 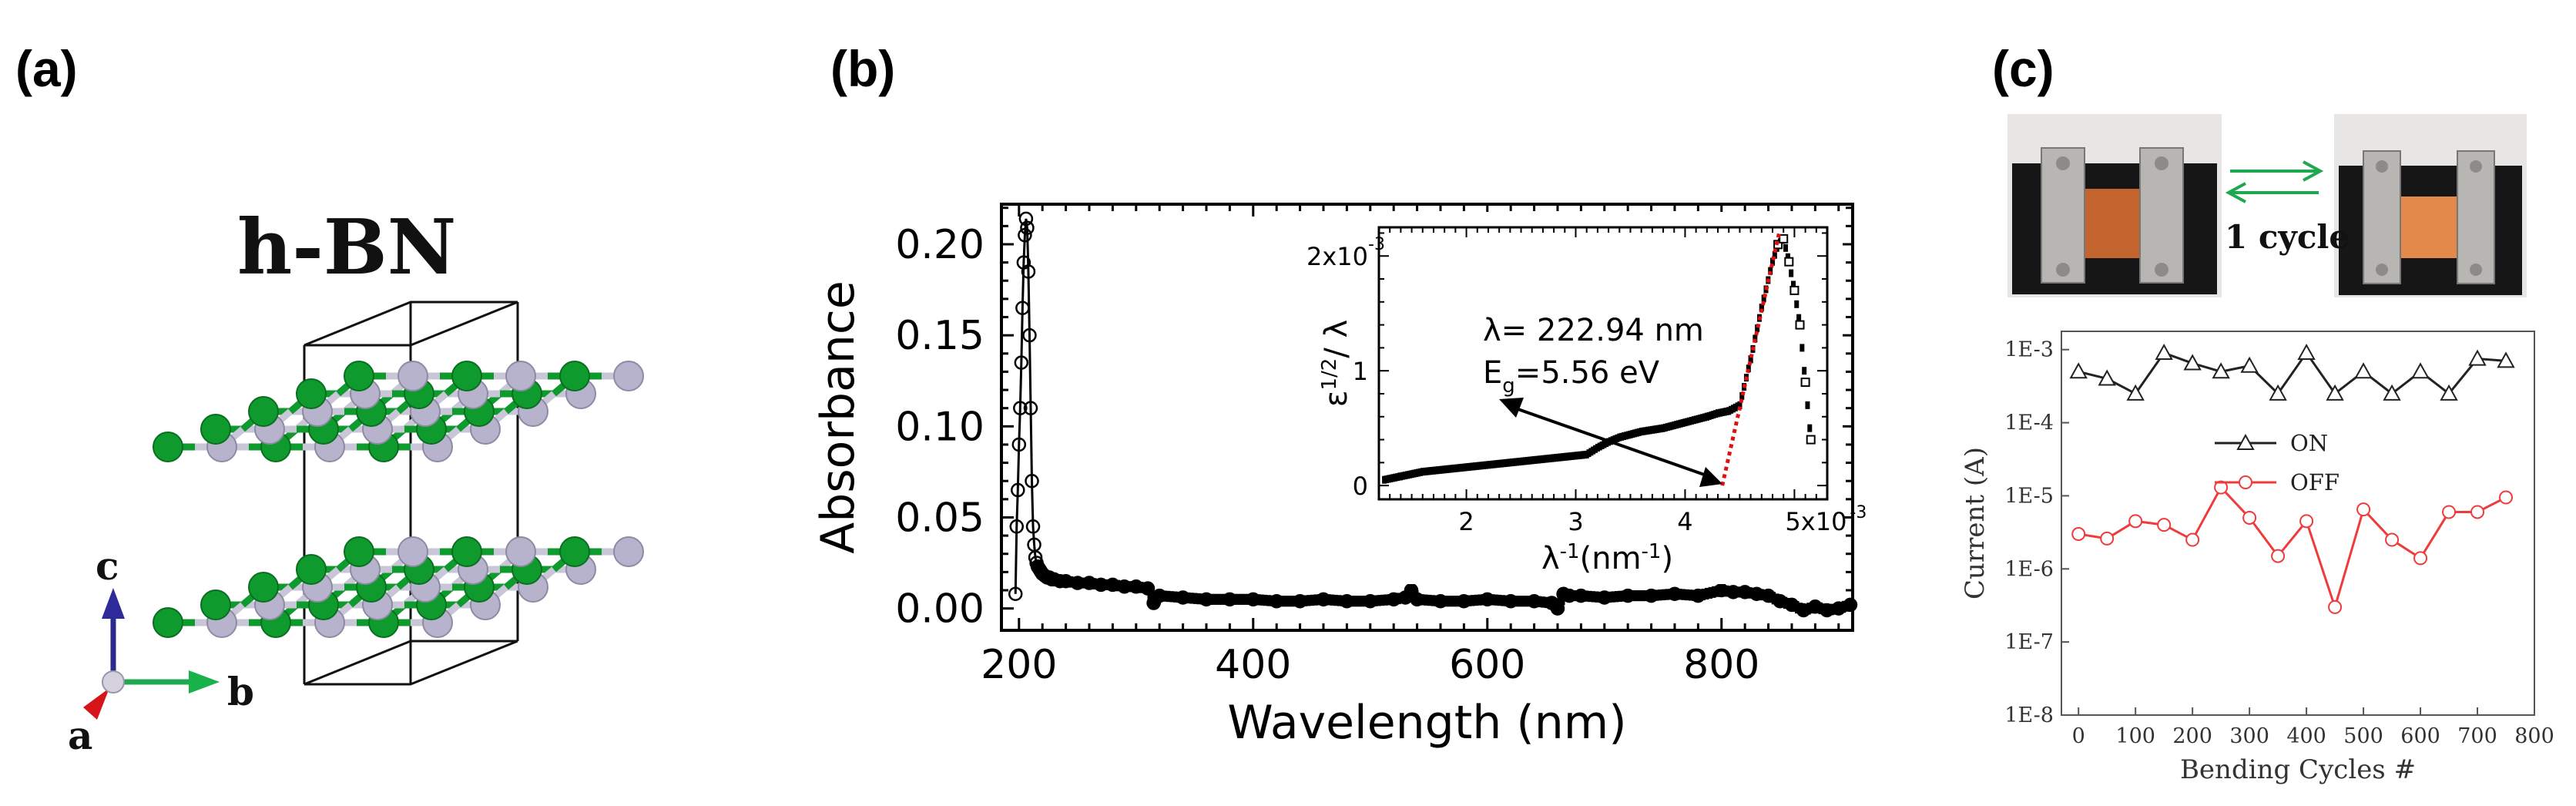 I want to click on inset-y-tick-label: 1, so click(x=1360, y=371).